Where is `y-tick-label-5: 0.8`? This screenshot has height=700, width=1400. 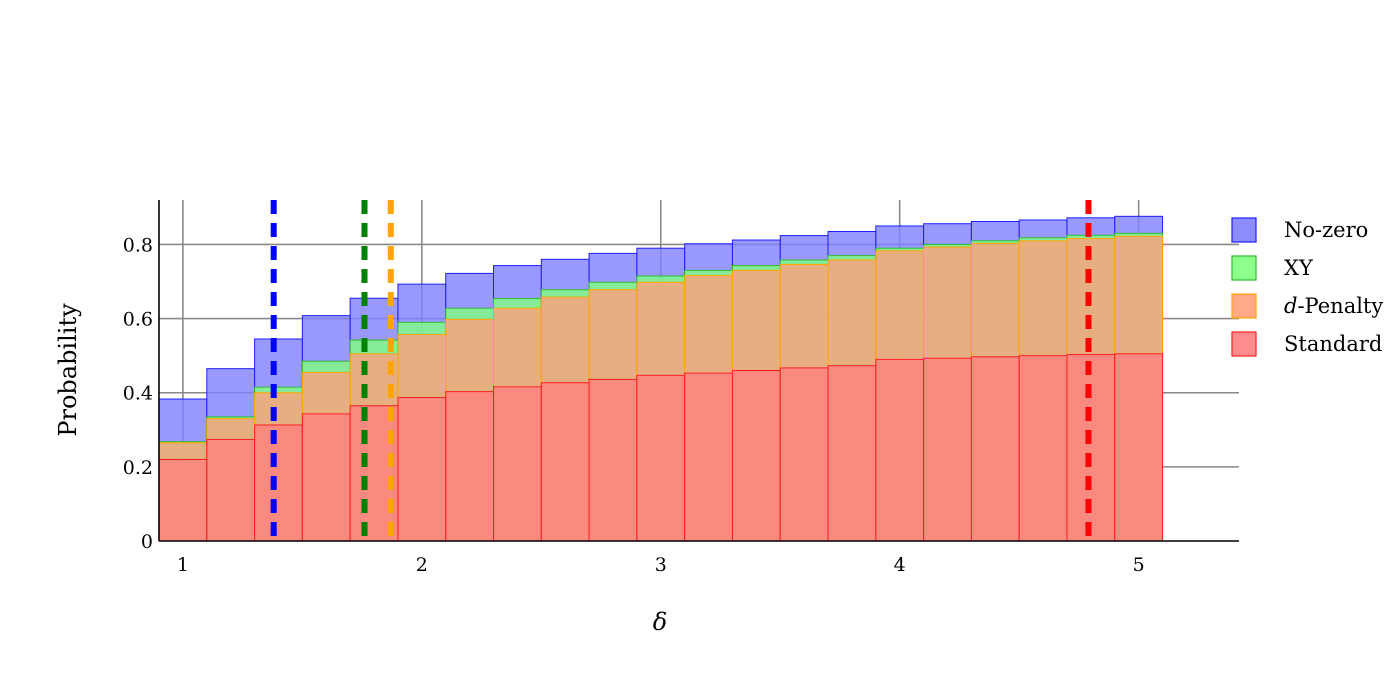 y-tick-label-5: 0.8 is located at coordinates (138, 245).